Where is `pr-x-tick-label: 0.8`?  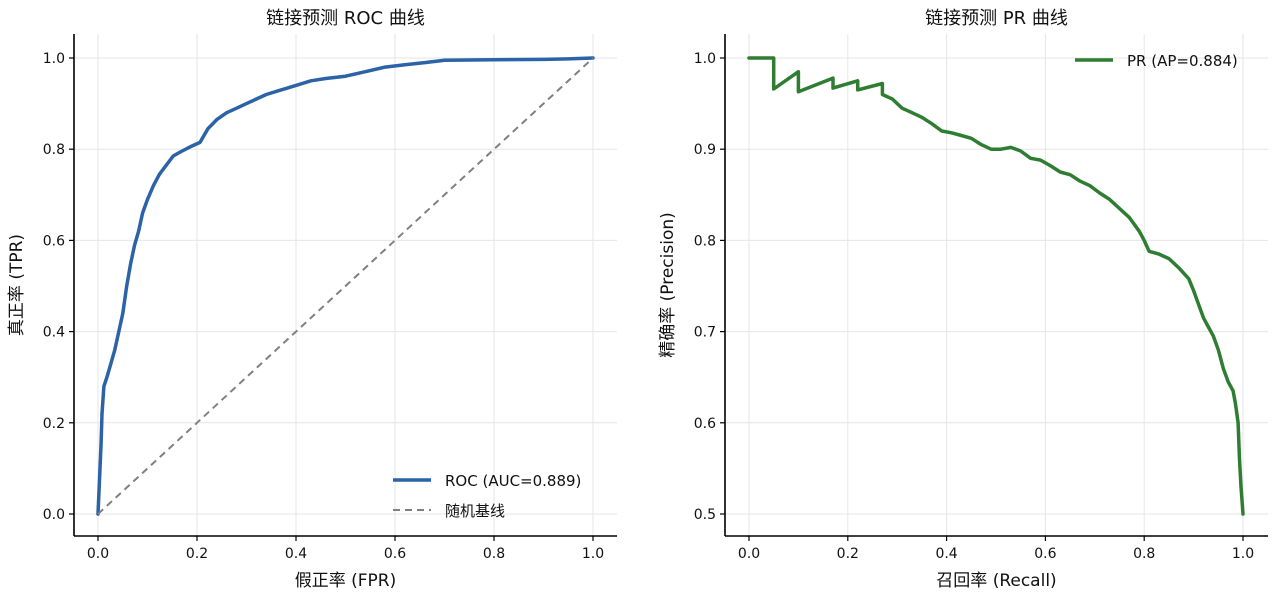 pr-x-tick-label: 0.8 is located at coordinates (1144, 554).